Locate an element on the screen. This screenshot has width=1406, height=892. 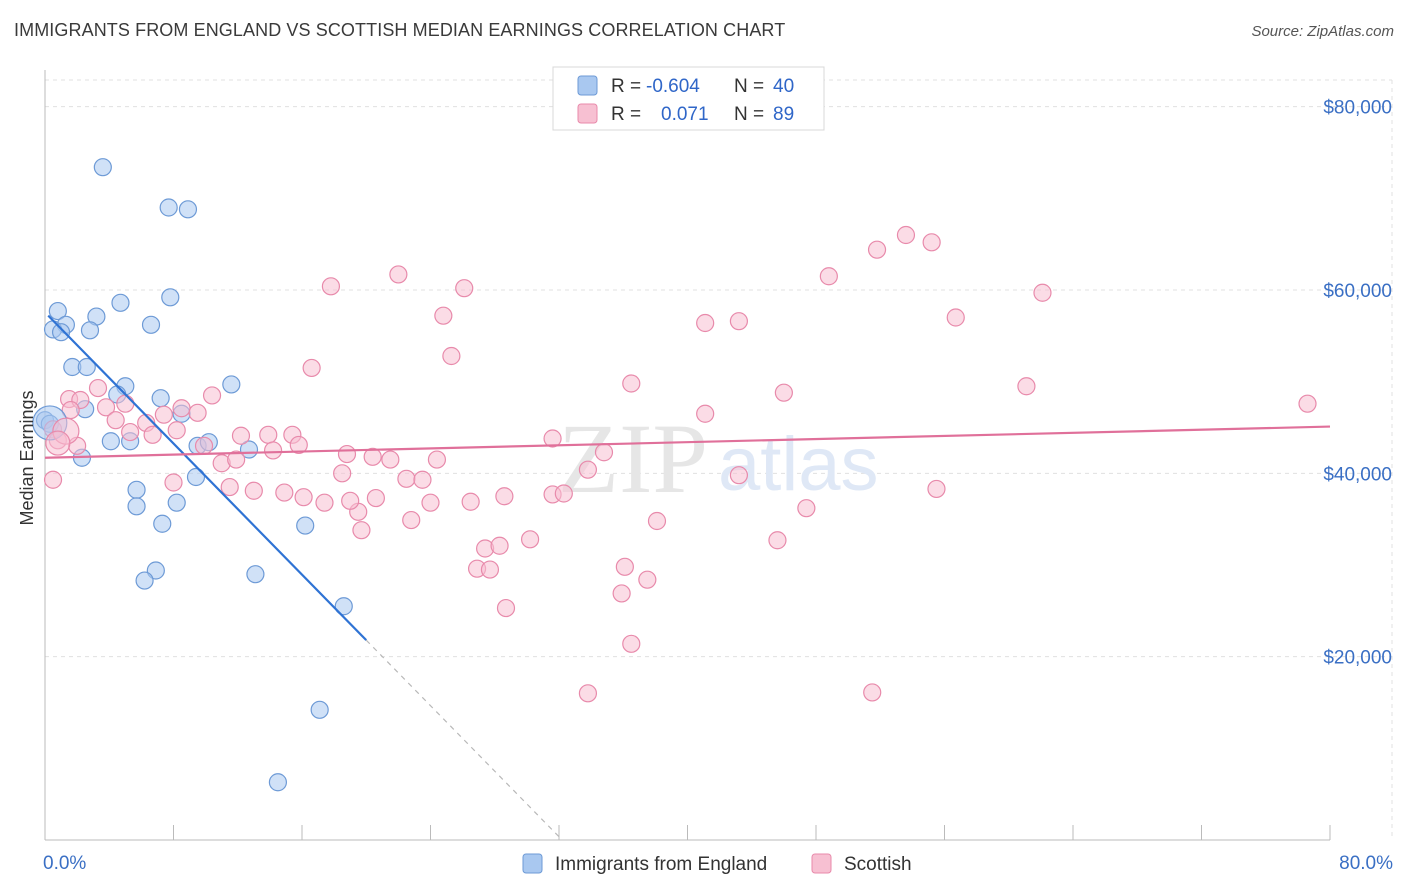
legend-swatch-england is located at coordinates (587, 85).